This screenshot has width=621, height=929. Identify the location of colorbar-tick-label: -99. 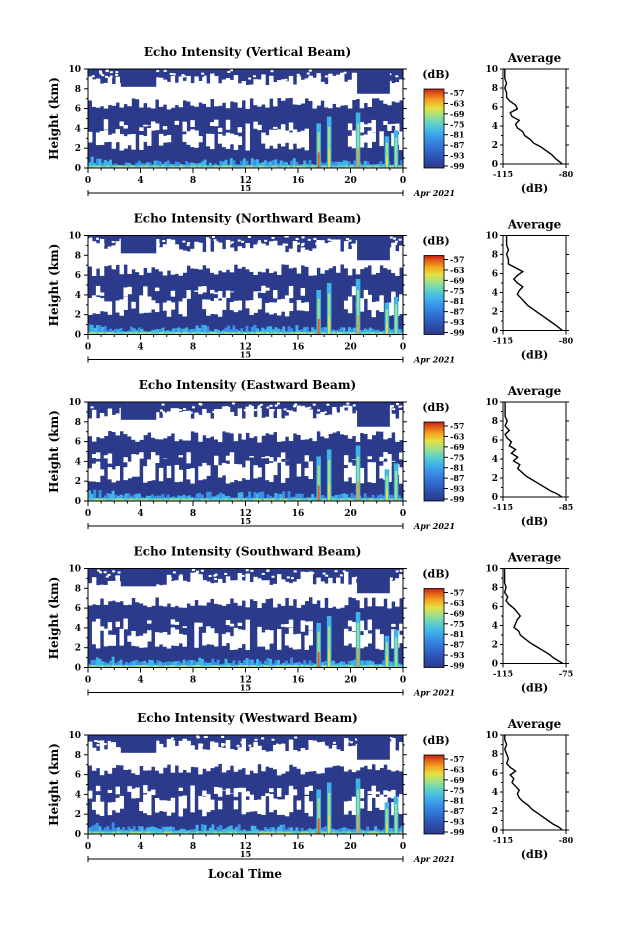
(457, 166).